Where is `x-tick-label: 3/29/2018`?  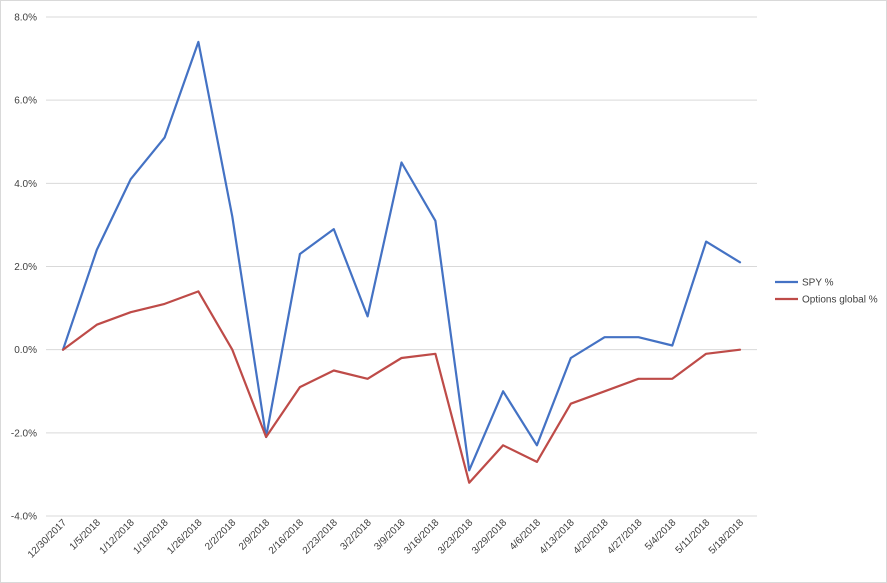 x-tick-label: 3/29/2018 is located at coordinates (490, 537).